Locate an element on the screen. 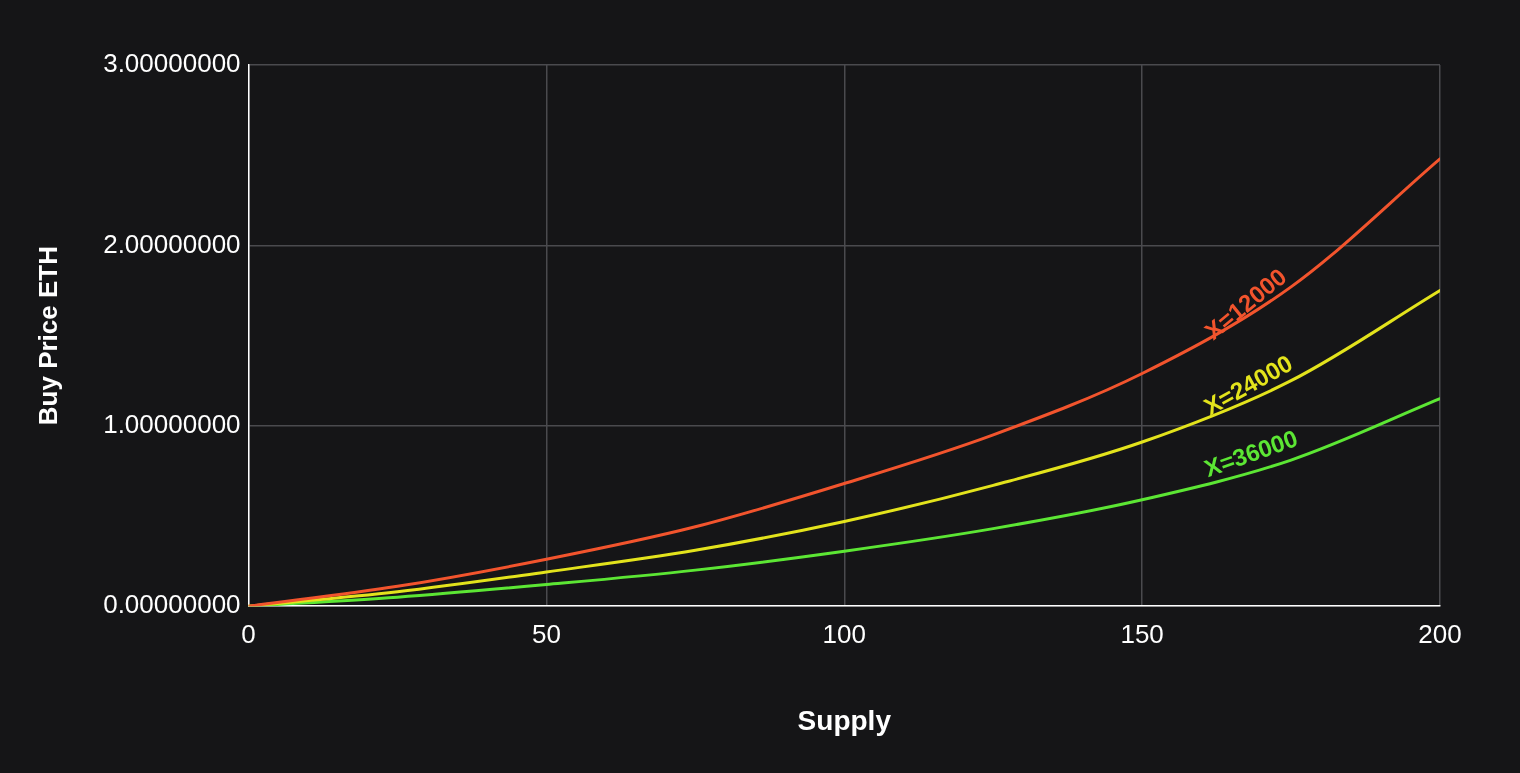 The height and width of the screenshot is (773, 1520). x-tick-label: 0 is located at coordinates (248, 633).